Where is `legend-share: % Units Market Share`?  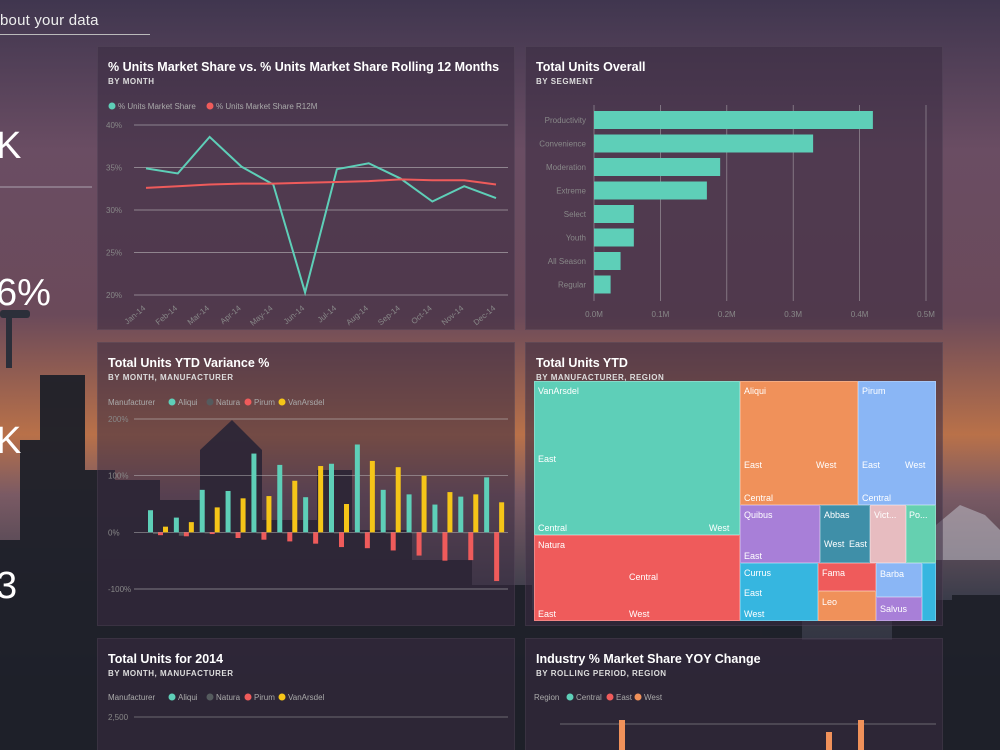
legend-share: % Units Market Share is located at coordinates (157, 106).